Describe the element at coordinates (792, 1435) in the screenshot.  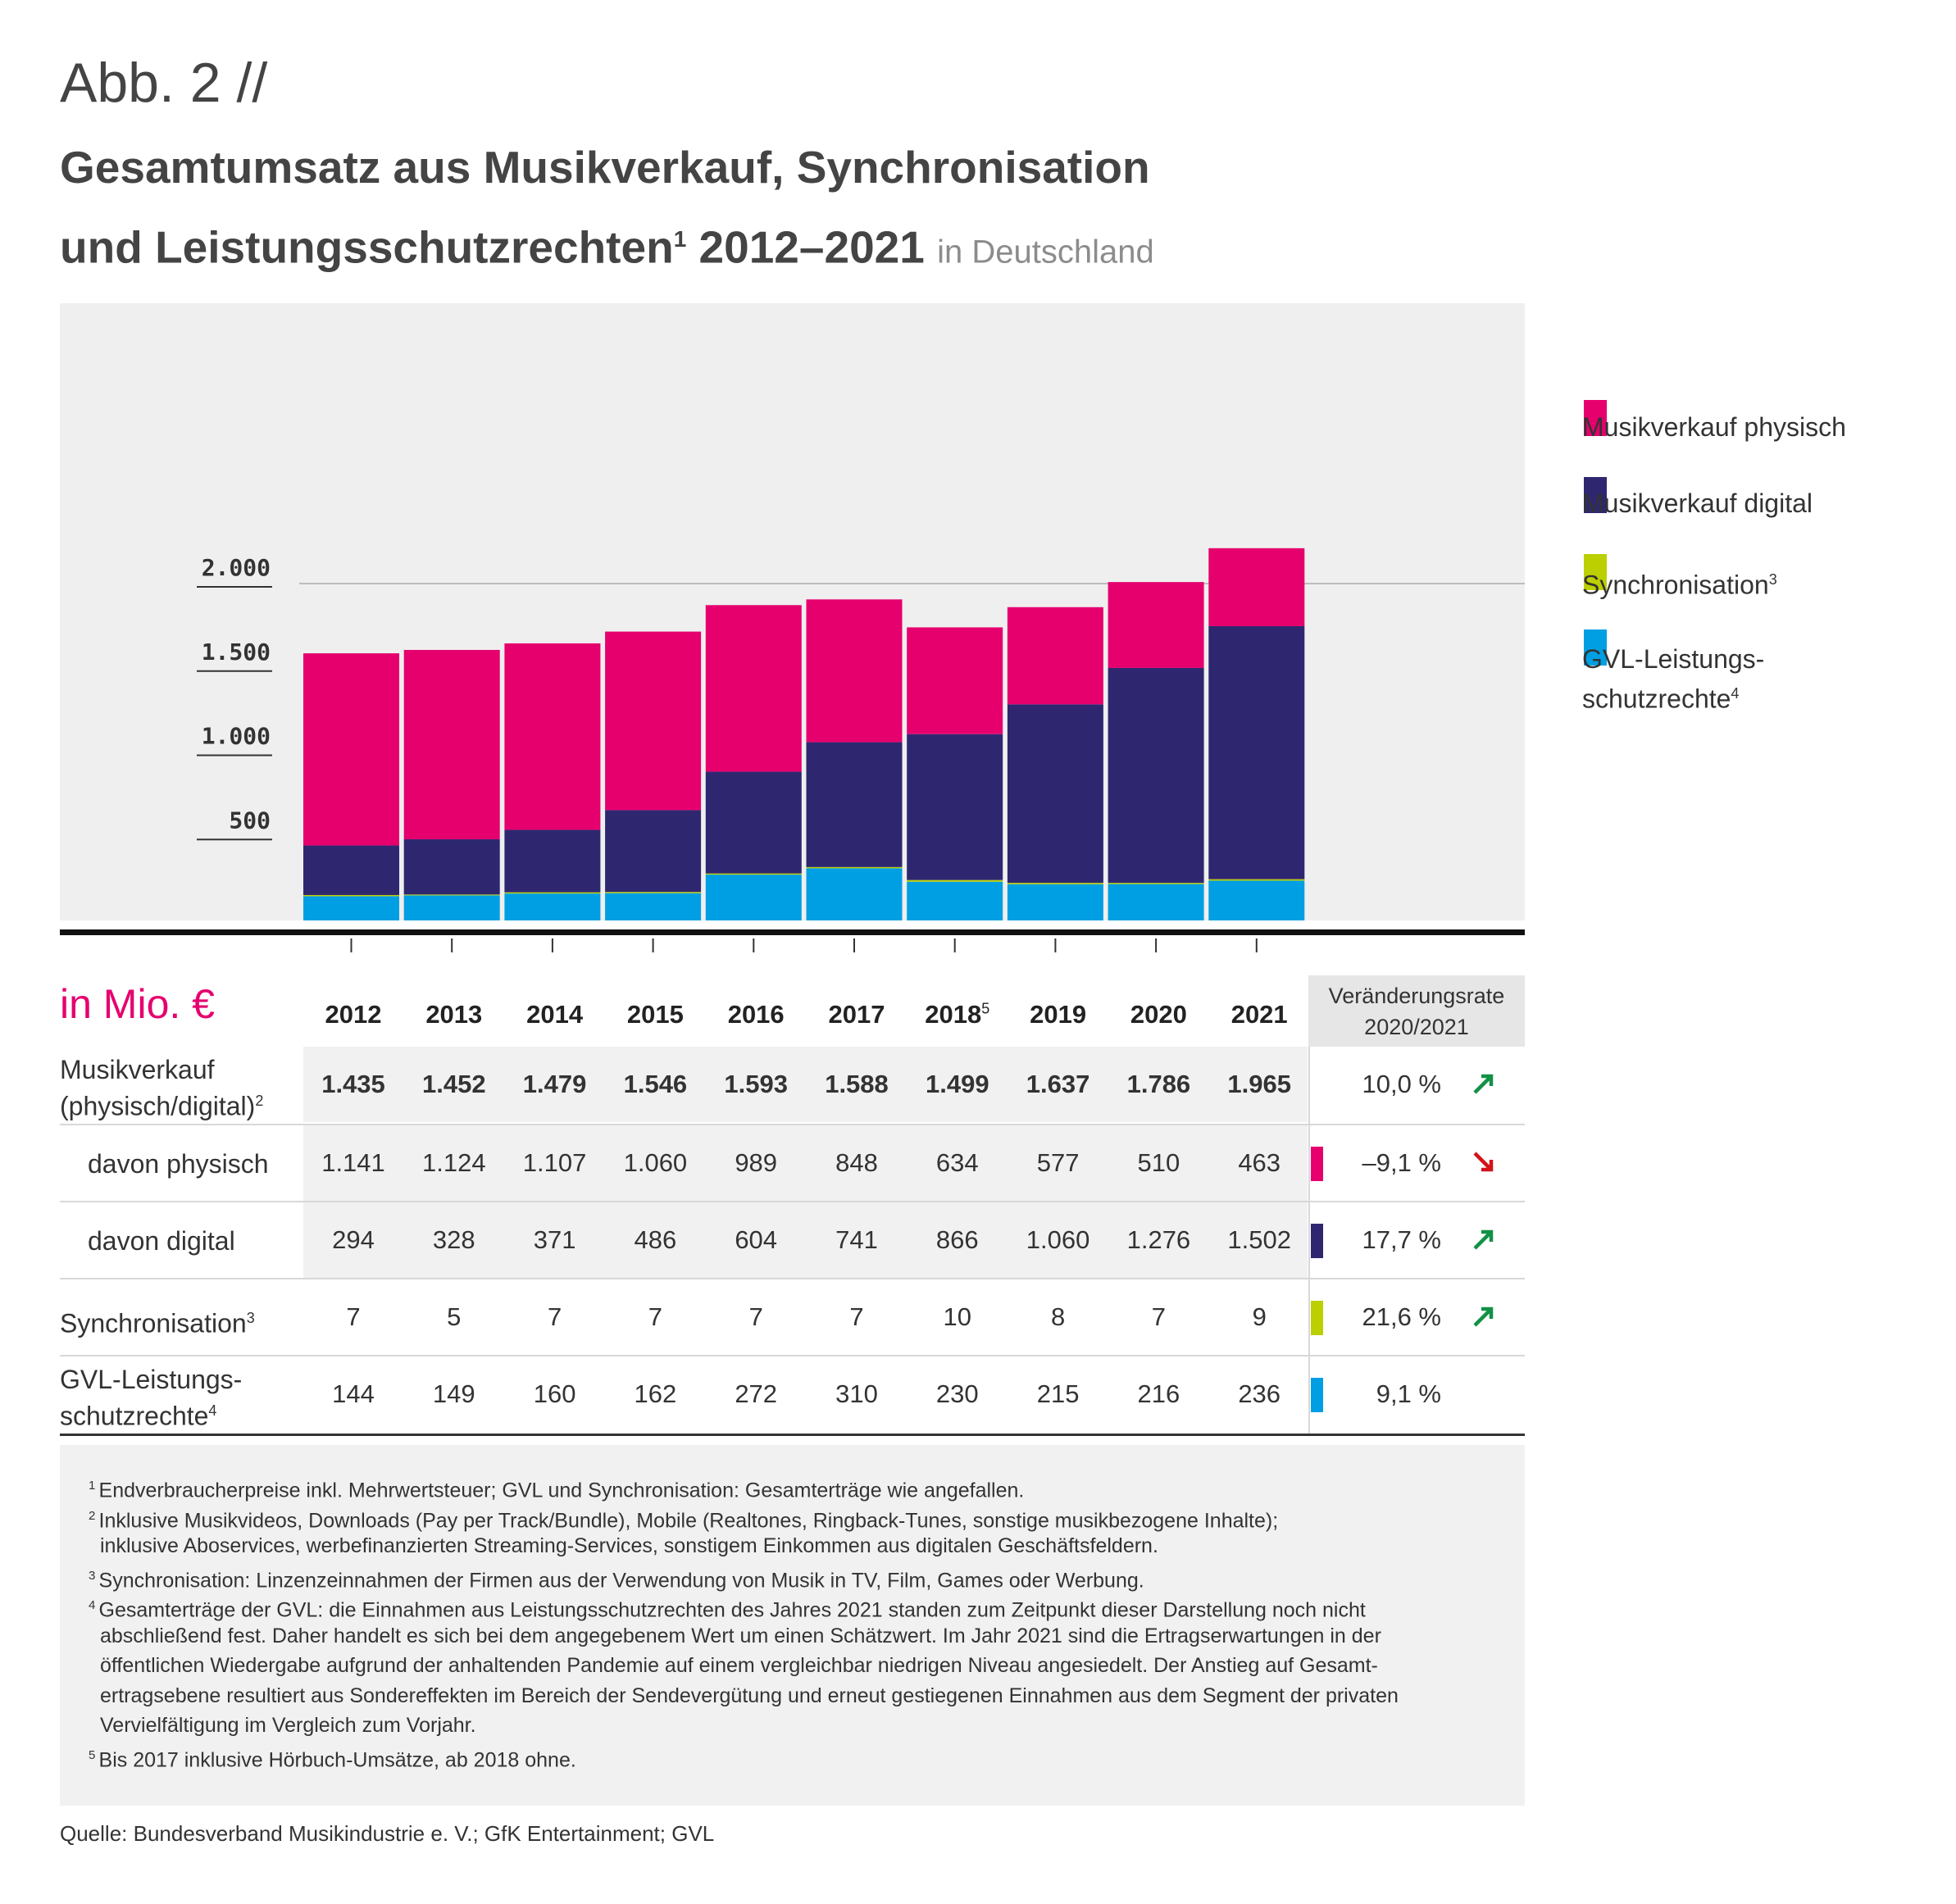
I see `table-bottom-line` at that location.